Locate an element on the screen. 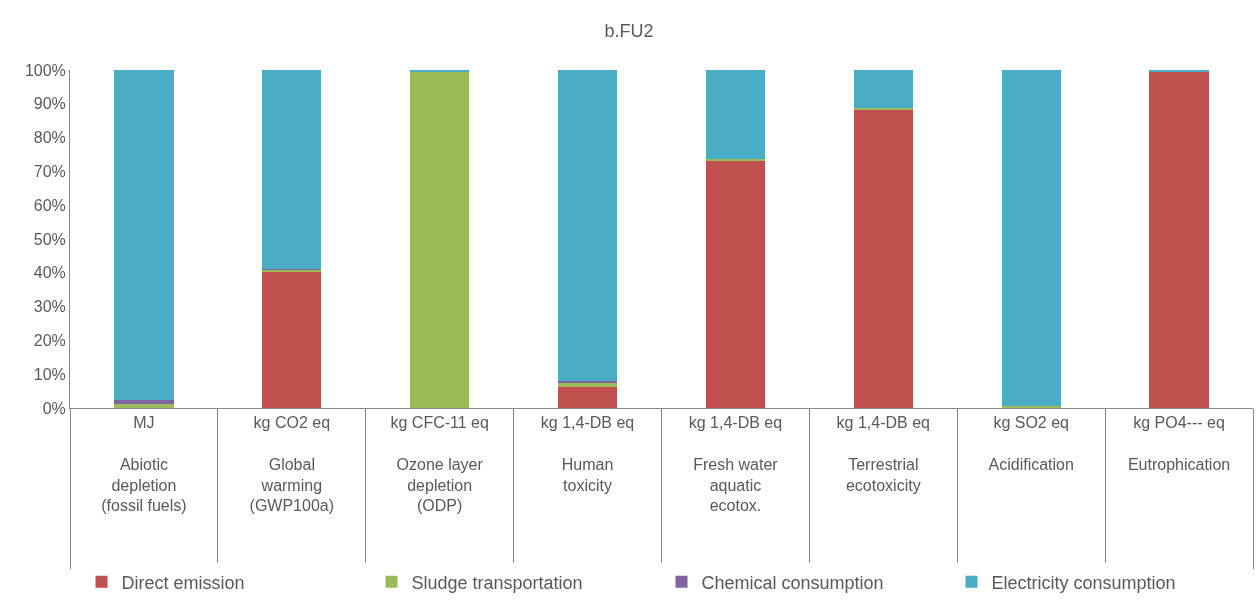 This screenshot has height=605, width=1258. legend-label: Sludge transportation is located at coordinates (497, 582).